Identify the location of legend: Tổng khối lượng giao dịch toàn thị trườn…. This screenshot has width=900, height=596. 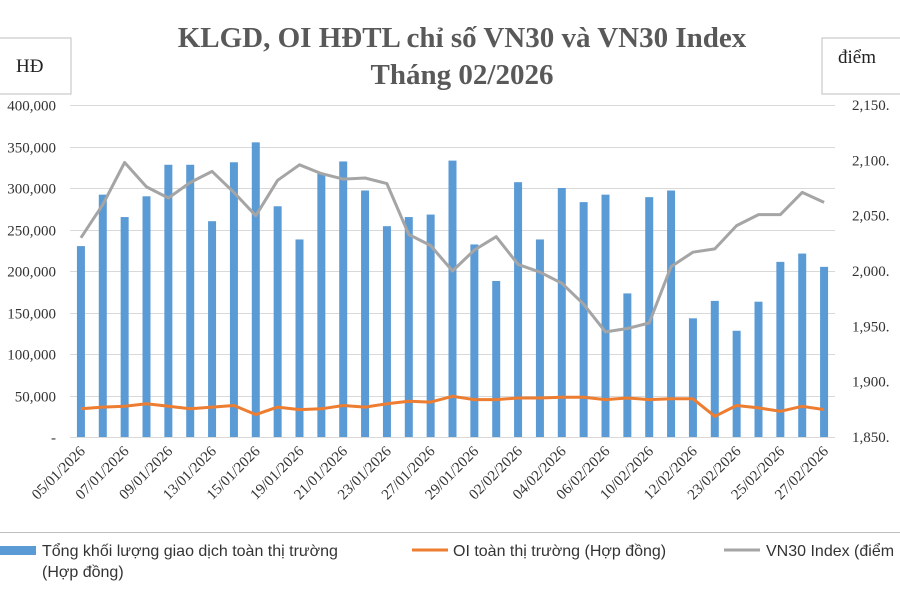
(447, 561).